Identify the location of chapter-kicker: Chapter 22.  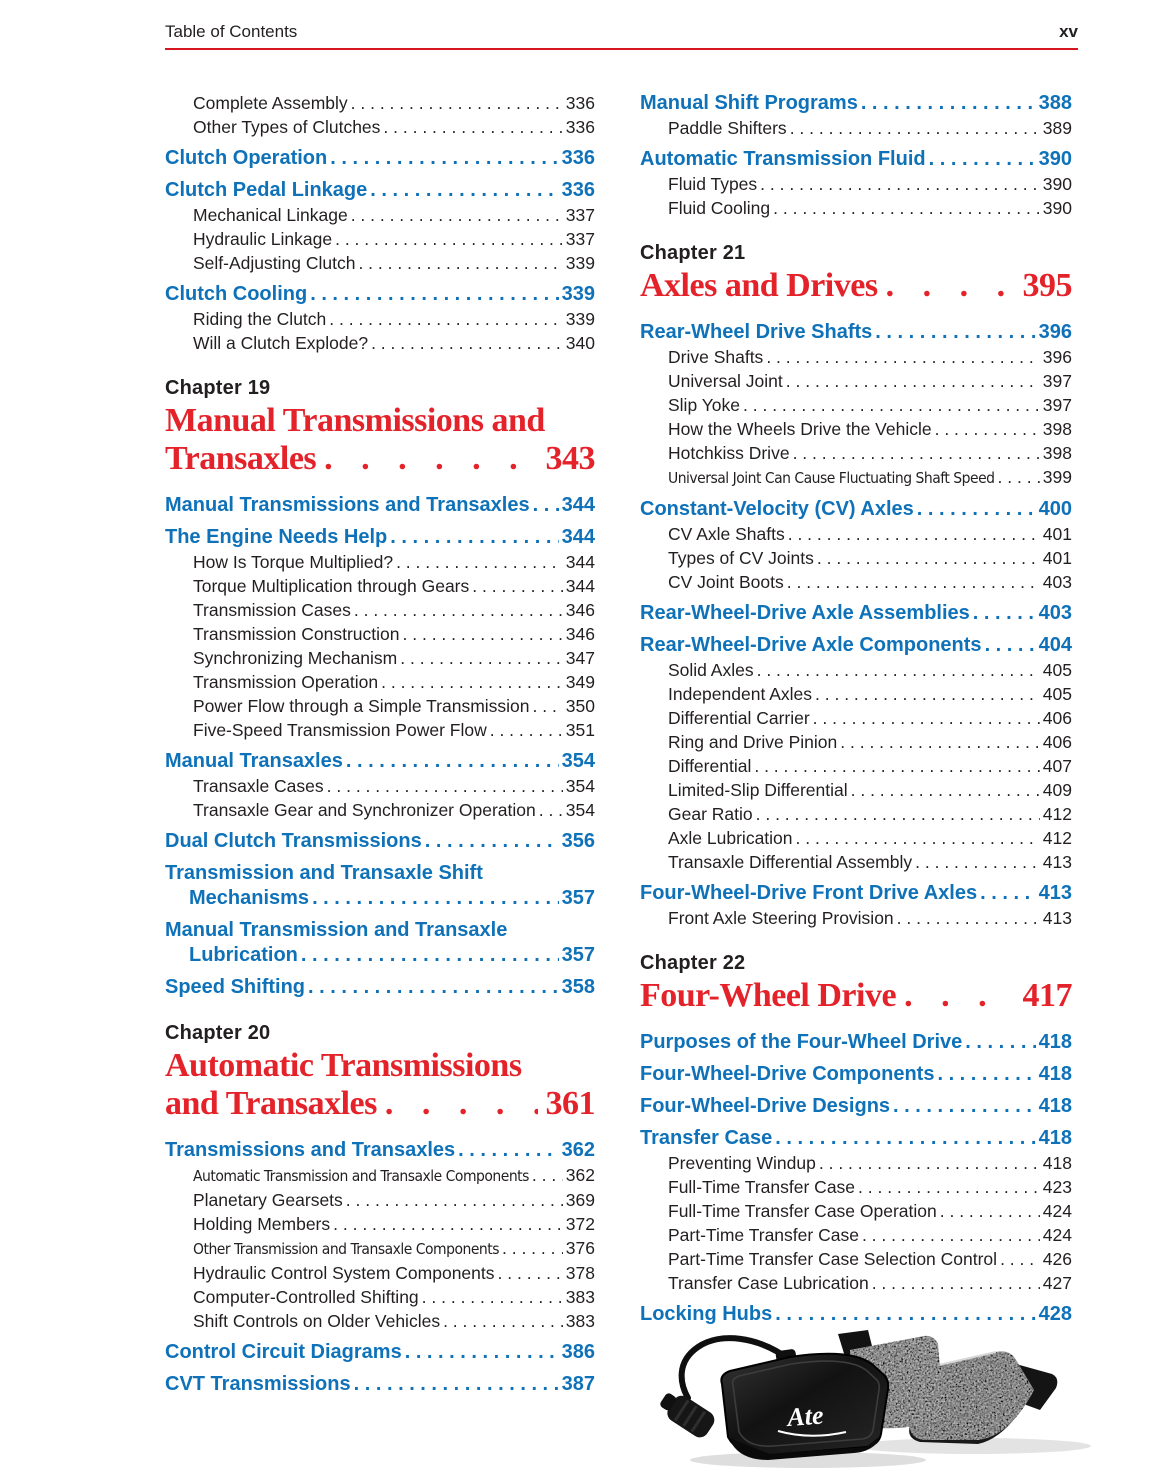
(693, 963).